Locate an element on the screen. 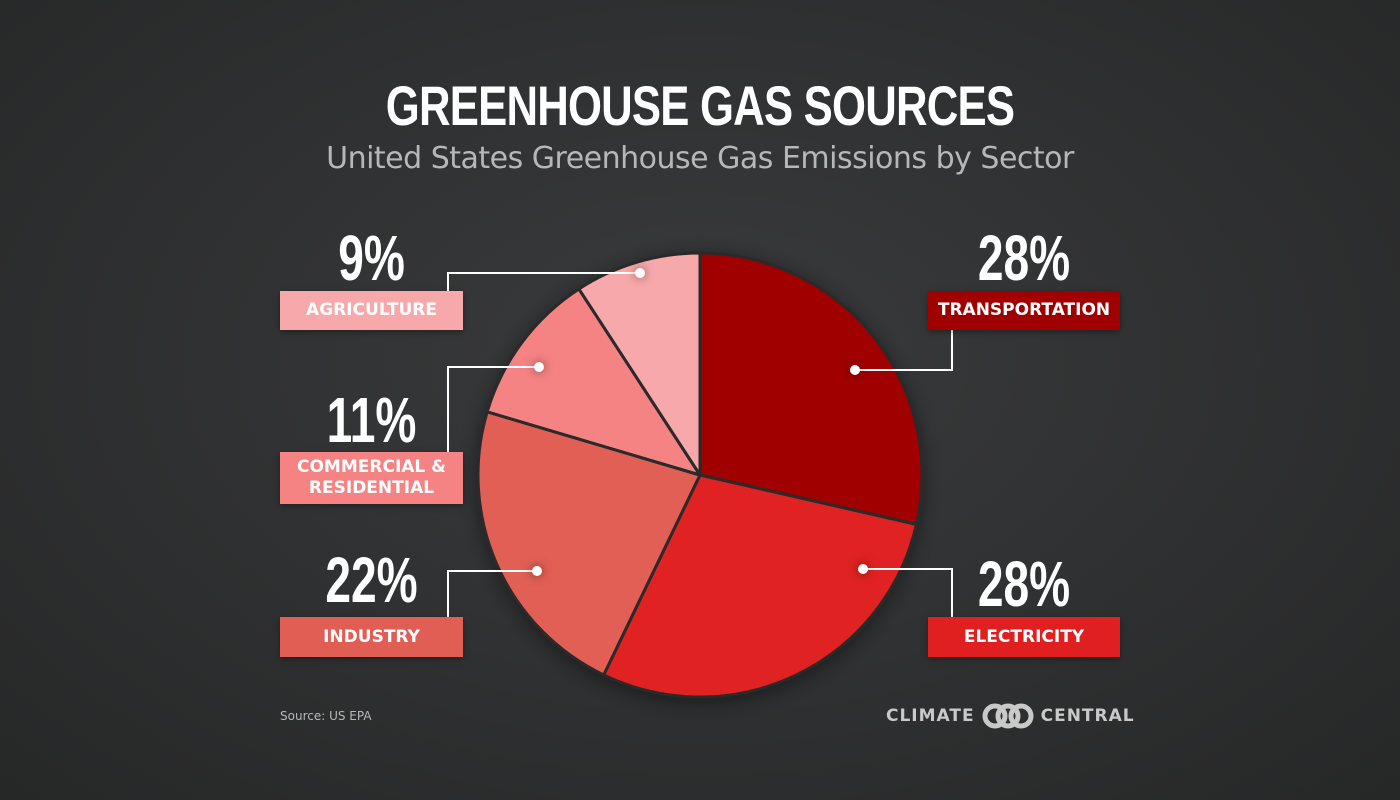 This screenshot has width=1400, height=800. pie-slice-transportation is located at coordinates (811, 388).